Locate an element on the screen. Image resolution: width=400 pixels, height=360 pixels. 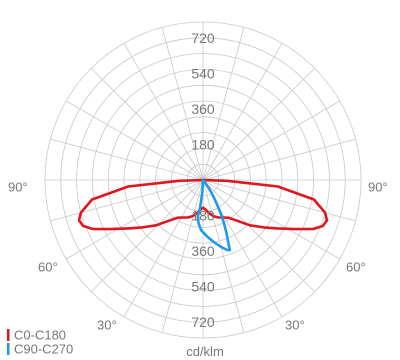
legend-swatch-c0-c180 is located at coordinates (8, 335).